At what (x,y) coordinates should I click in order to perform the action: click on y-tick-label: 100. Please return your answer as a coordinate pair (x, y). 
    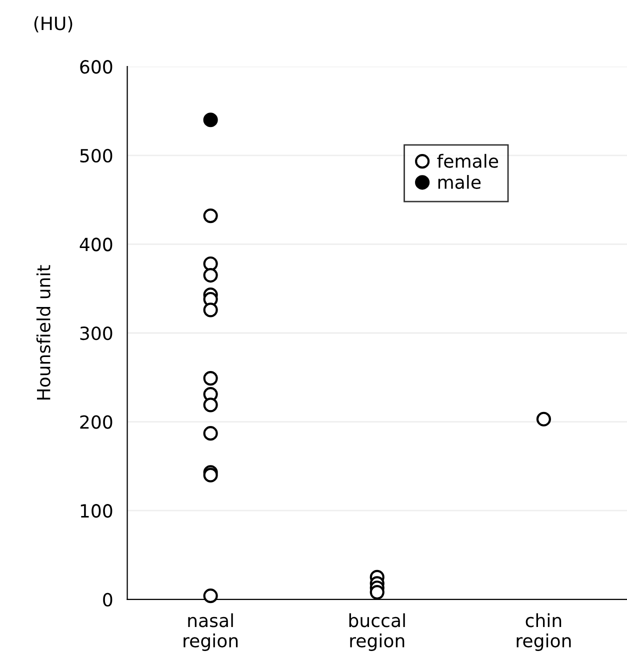
    Looking at the image, I should click on (96, 511).